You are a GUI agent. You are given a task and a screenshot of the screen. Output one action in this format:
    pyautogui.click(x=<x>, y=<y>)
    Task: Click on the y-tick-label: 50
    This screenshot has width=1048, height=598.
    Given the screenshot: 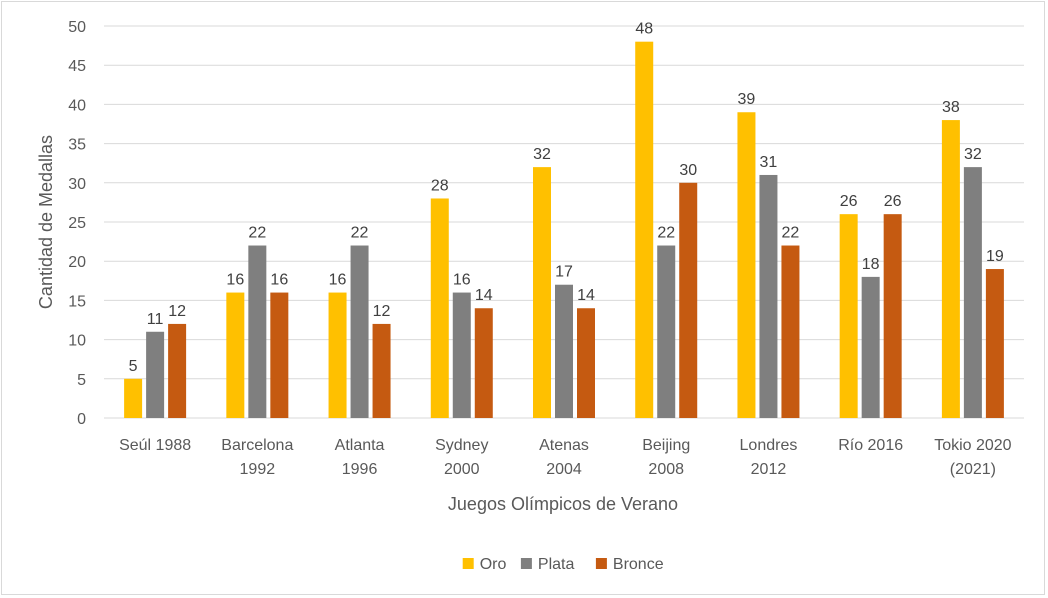 What is the action you would take?
    pyautogui.click(x=77, y=27)
    